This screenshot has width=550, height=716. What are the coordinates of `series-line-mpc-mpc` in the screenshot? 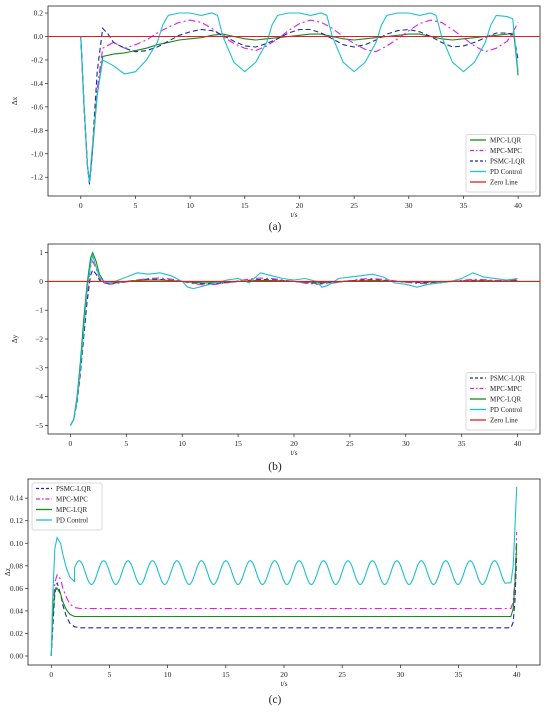 It's located at (284, 594).